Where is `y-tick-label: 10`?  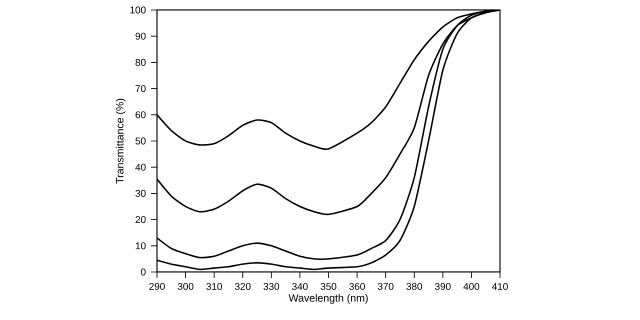 y-tick-label: 10 is located at coordinates (141, 246).